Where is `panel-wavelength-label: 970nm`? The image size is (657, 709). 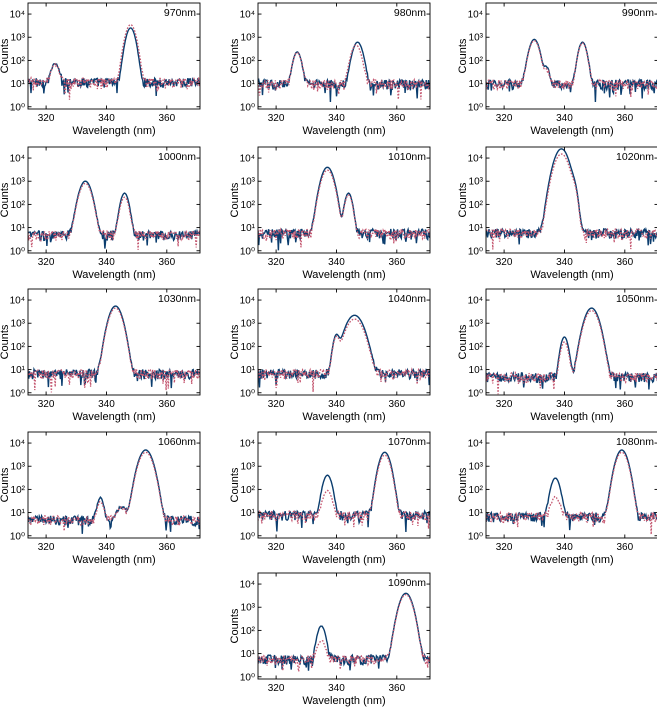 panel-wavelength-label: 970nm is located at coordinates (180, 13).